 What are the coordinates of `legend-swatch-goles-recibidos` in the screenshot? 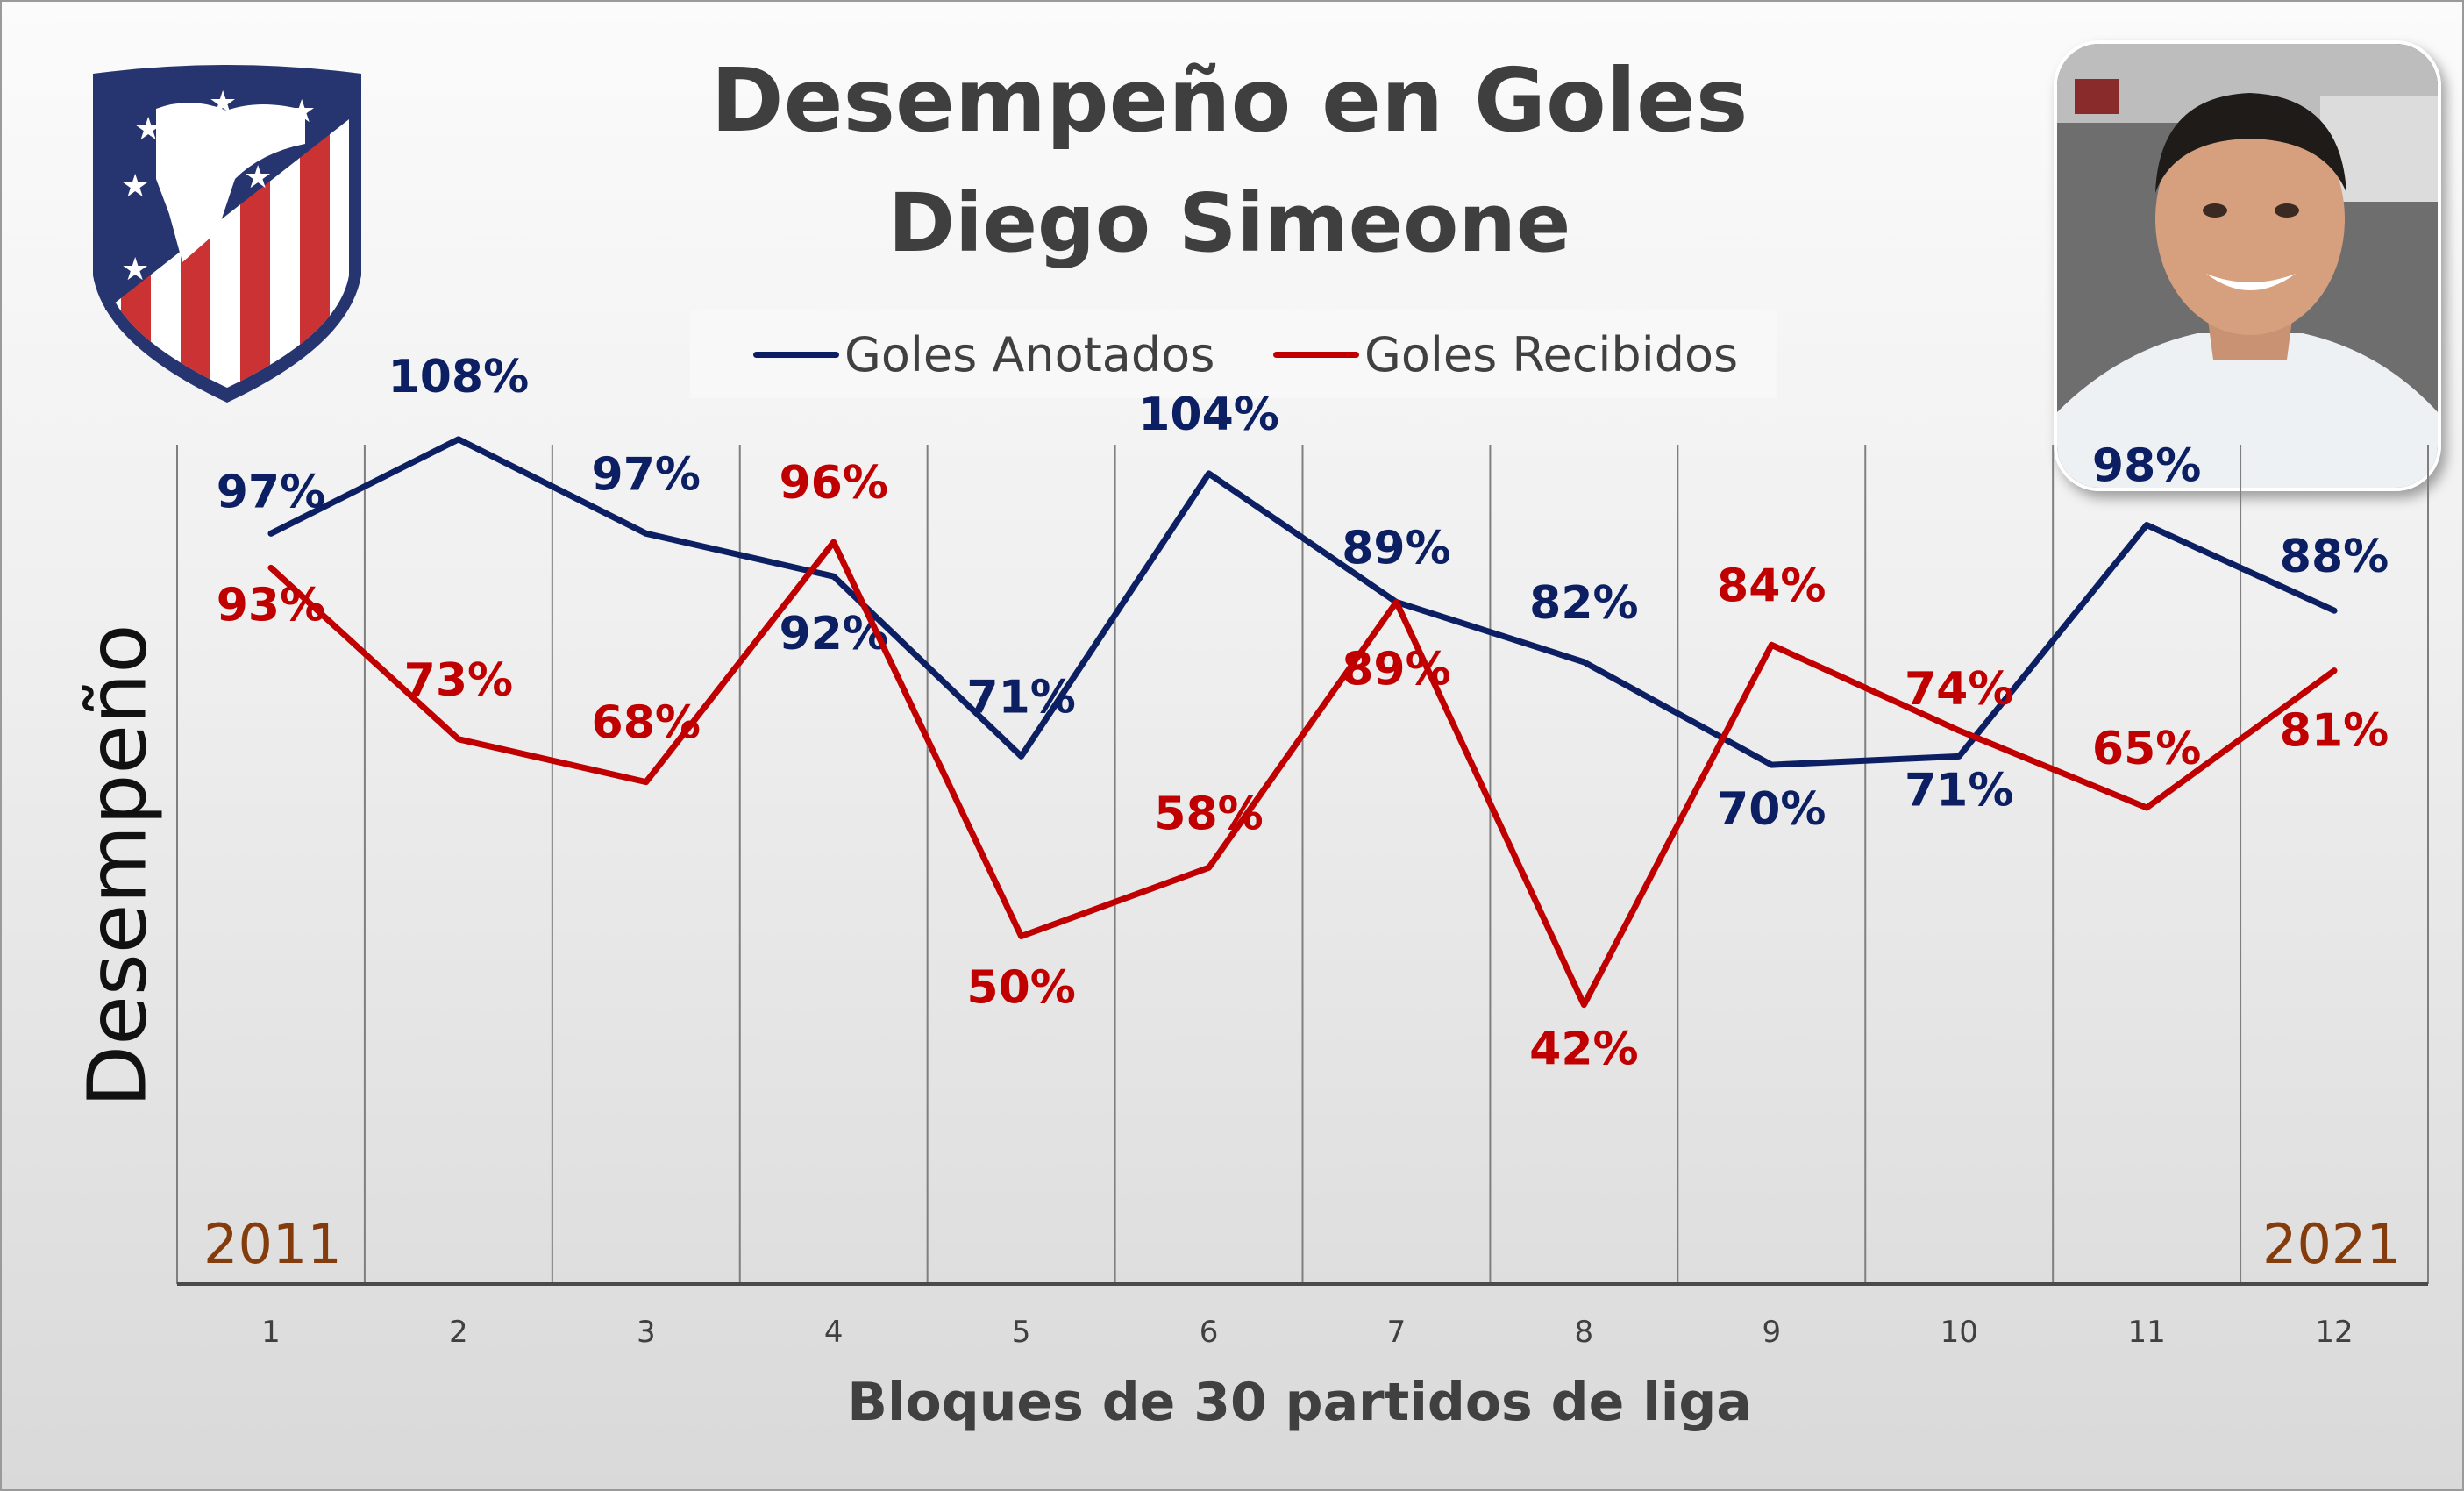 It's located at (1316, 354).